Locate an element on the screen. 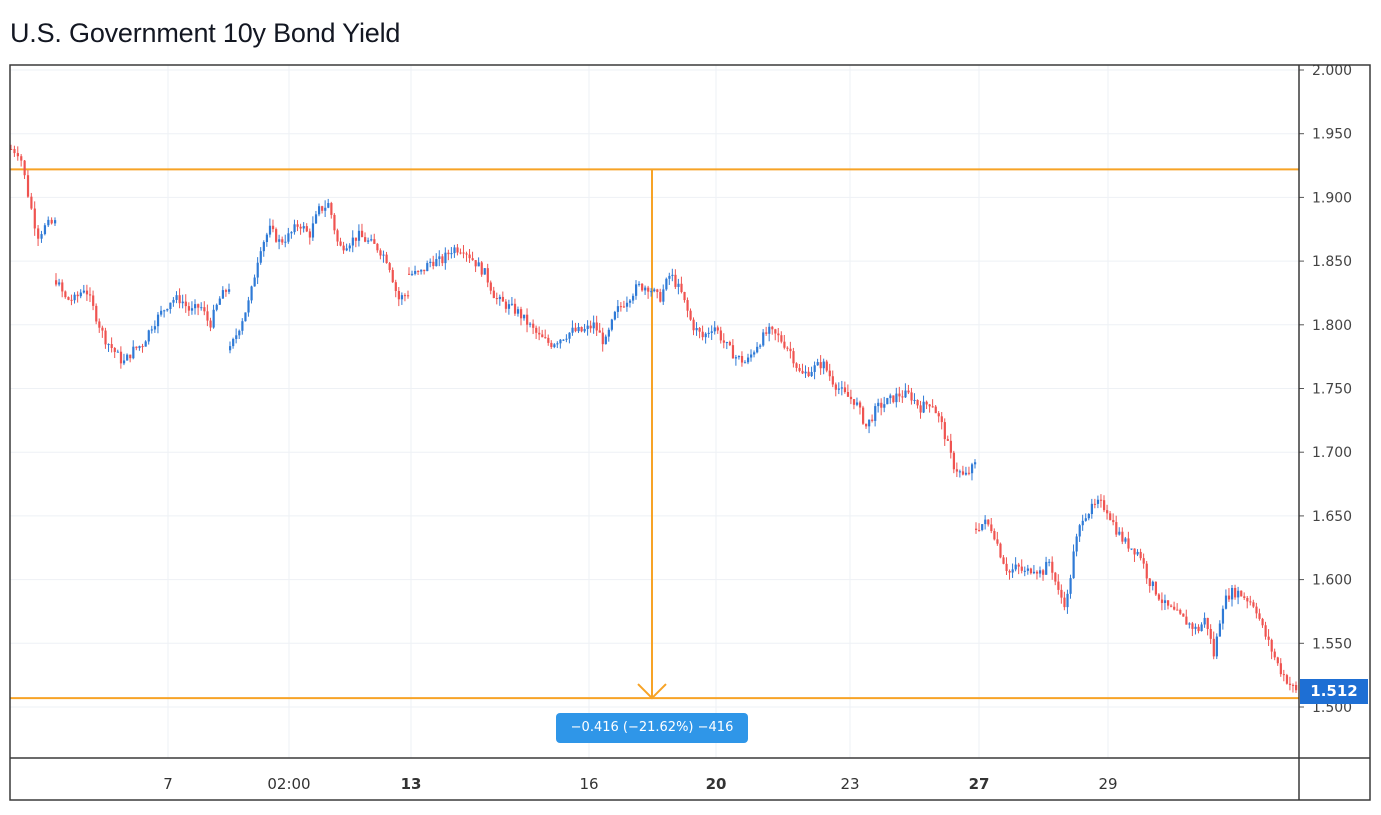 This screenshot has height=815, width=1381. last-price-tag: 1.512 is located at coordinates (1334, 691).